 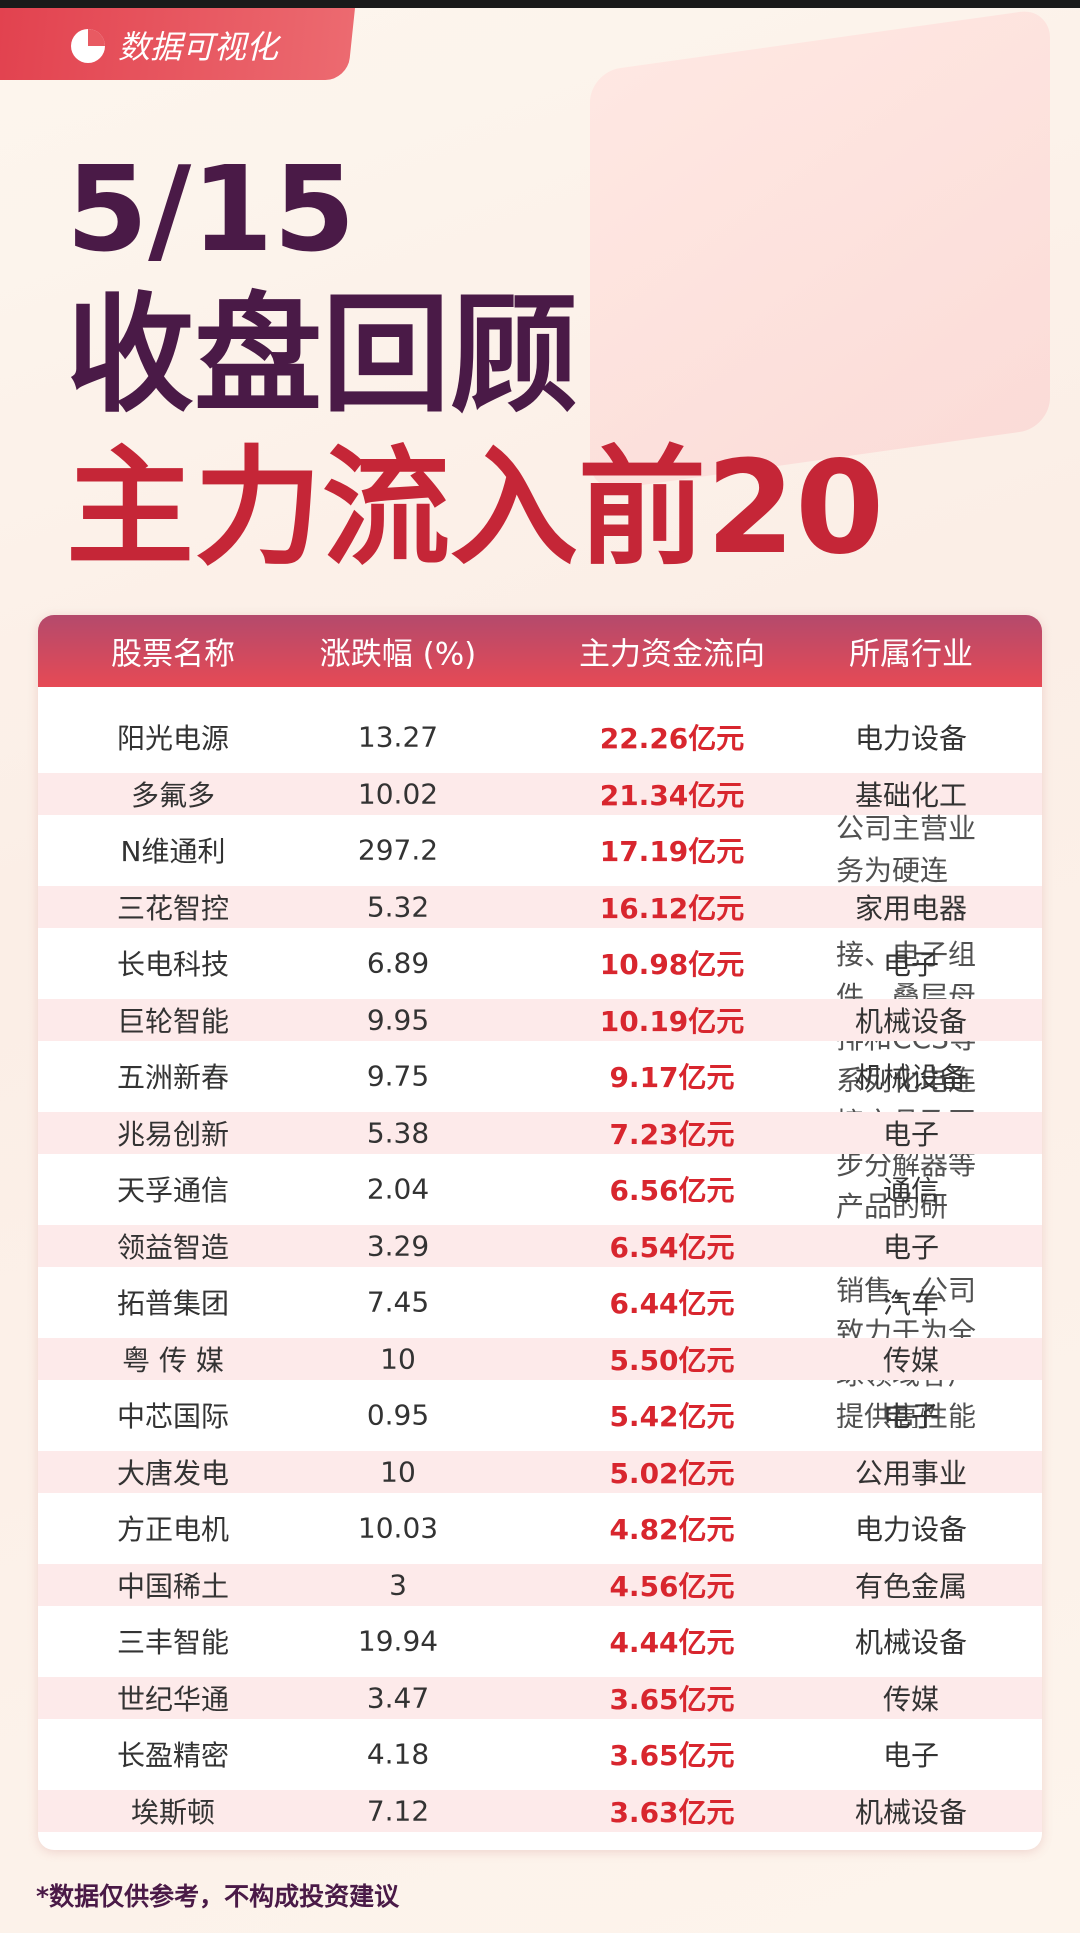 What do you see at coordinates (672, 795) in the screenshot?
I see `main-flow: 21.34亿元` at bounding box center [672, 795].